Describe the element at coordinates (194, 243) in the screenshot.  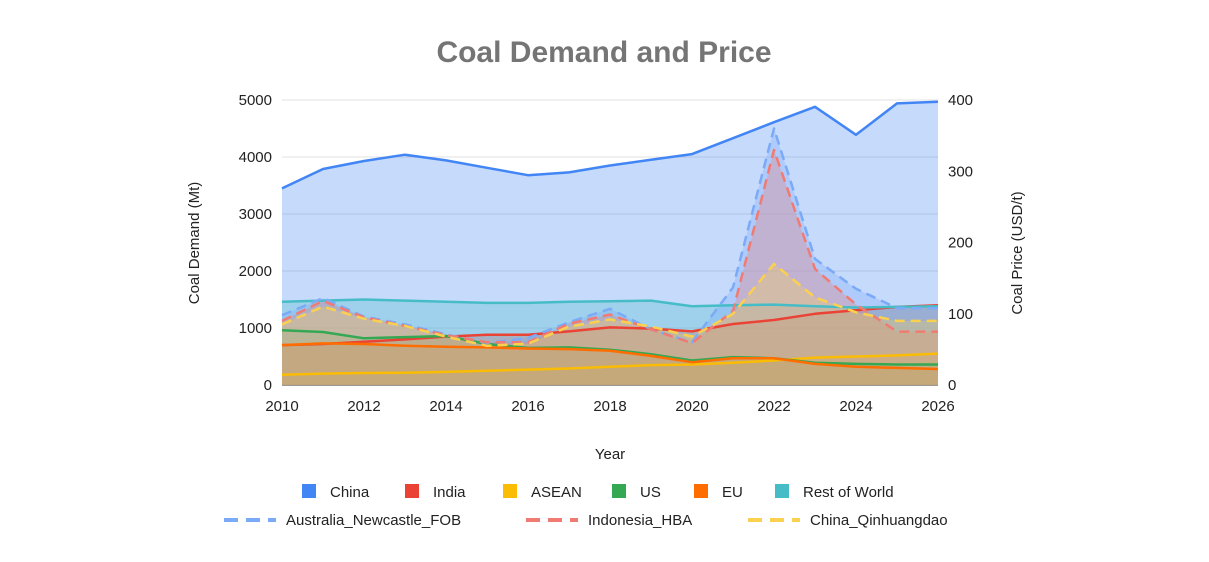
I see `y-axis-label-left: Coal Demand (Mt)` at that location.